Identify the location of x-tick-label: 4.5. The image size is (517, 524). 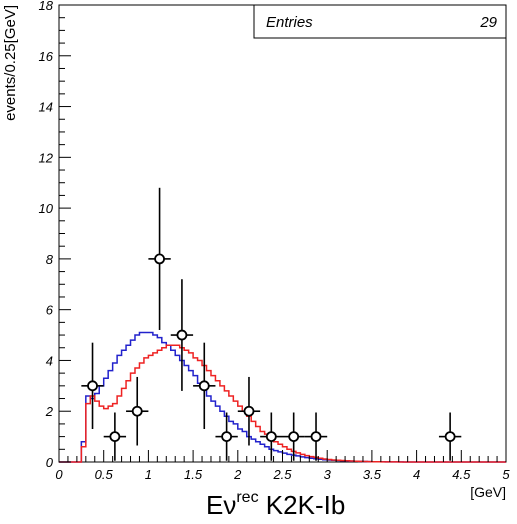
(461, 474).